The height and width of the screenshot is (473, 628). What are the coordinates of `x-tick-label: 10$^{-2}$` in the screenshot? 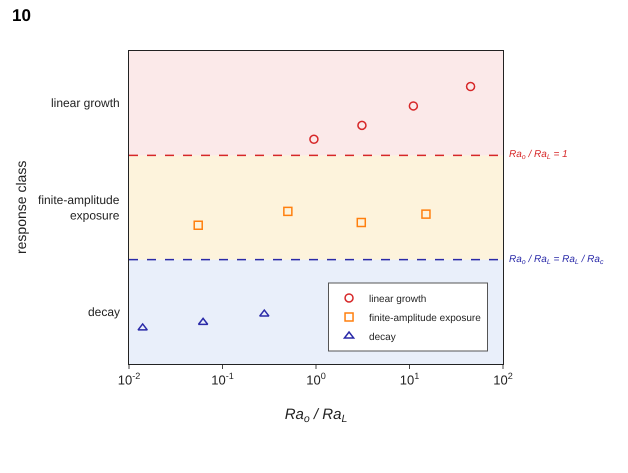 It's located at (129, 379).